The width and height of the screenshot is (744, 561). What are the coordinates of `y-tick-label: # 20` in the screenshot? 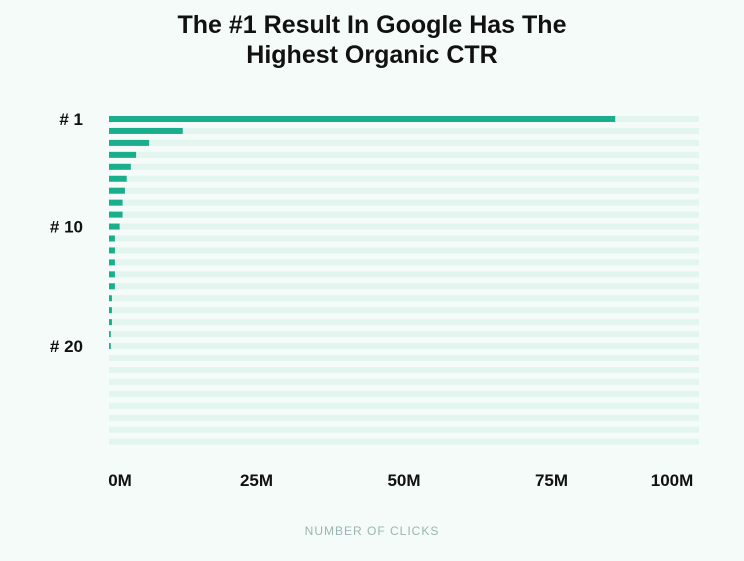 It's located at (66, 346).